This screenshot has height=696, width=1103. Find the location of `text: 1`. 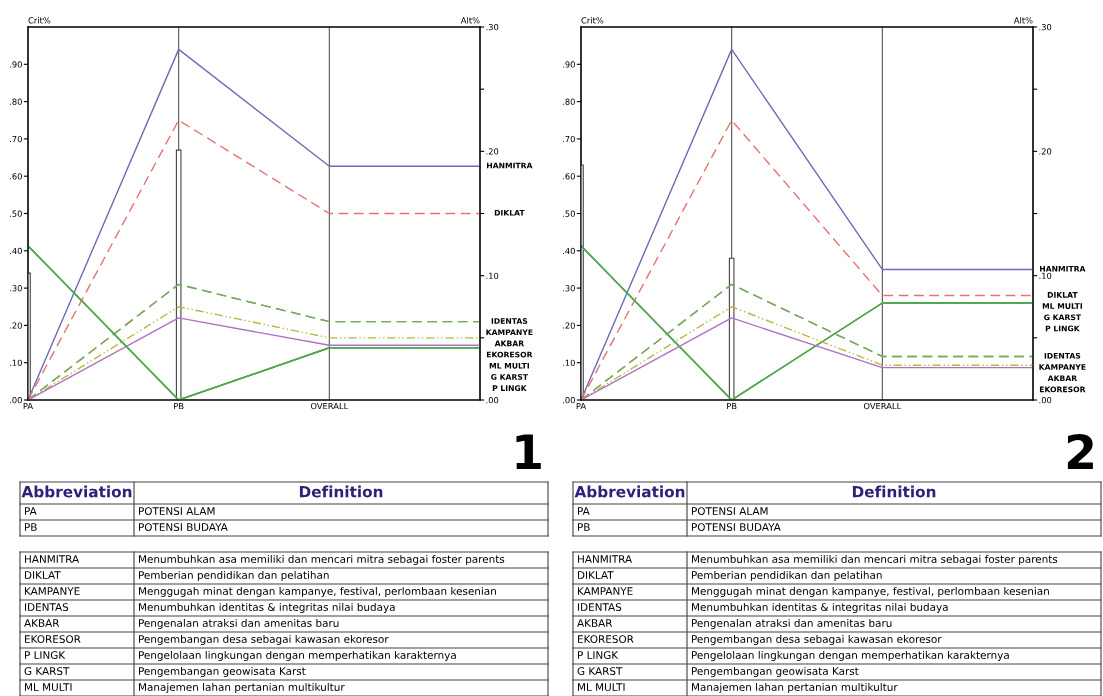

text: 1 is located at coordinates (528, 452).